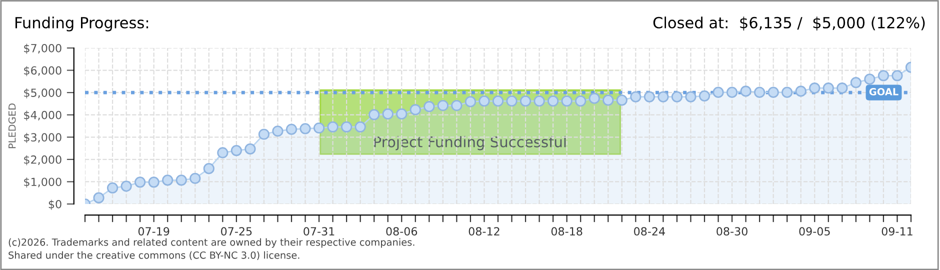  What do you see at coordinates (402, 231) in the screenshot?
I see `x-tick-label: 08-06` at bounding box center [402, 231].